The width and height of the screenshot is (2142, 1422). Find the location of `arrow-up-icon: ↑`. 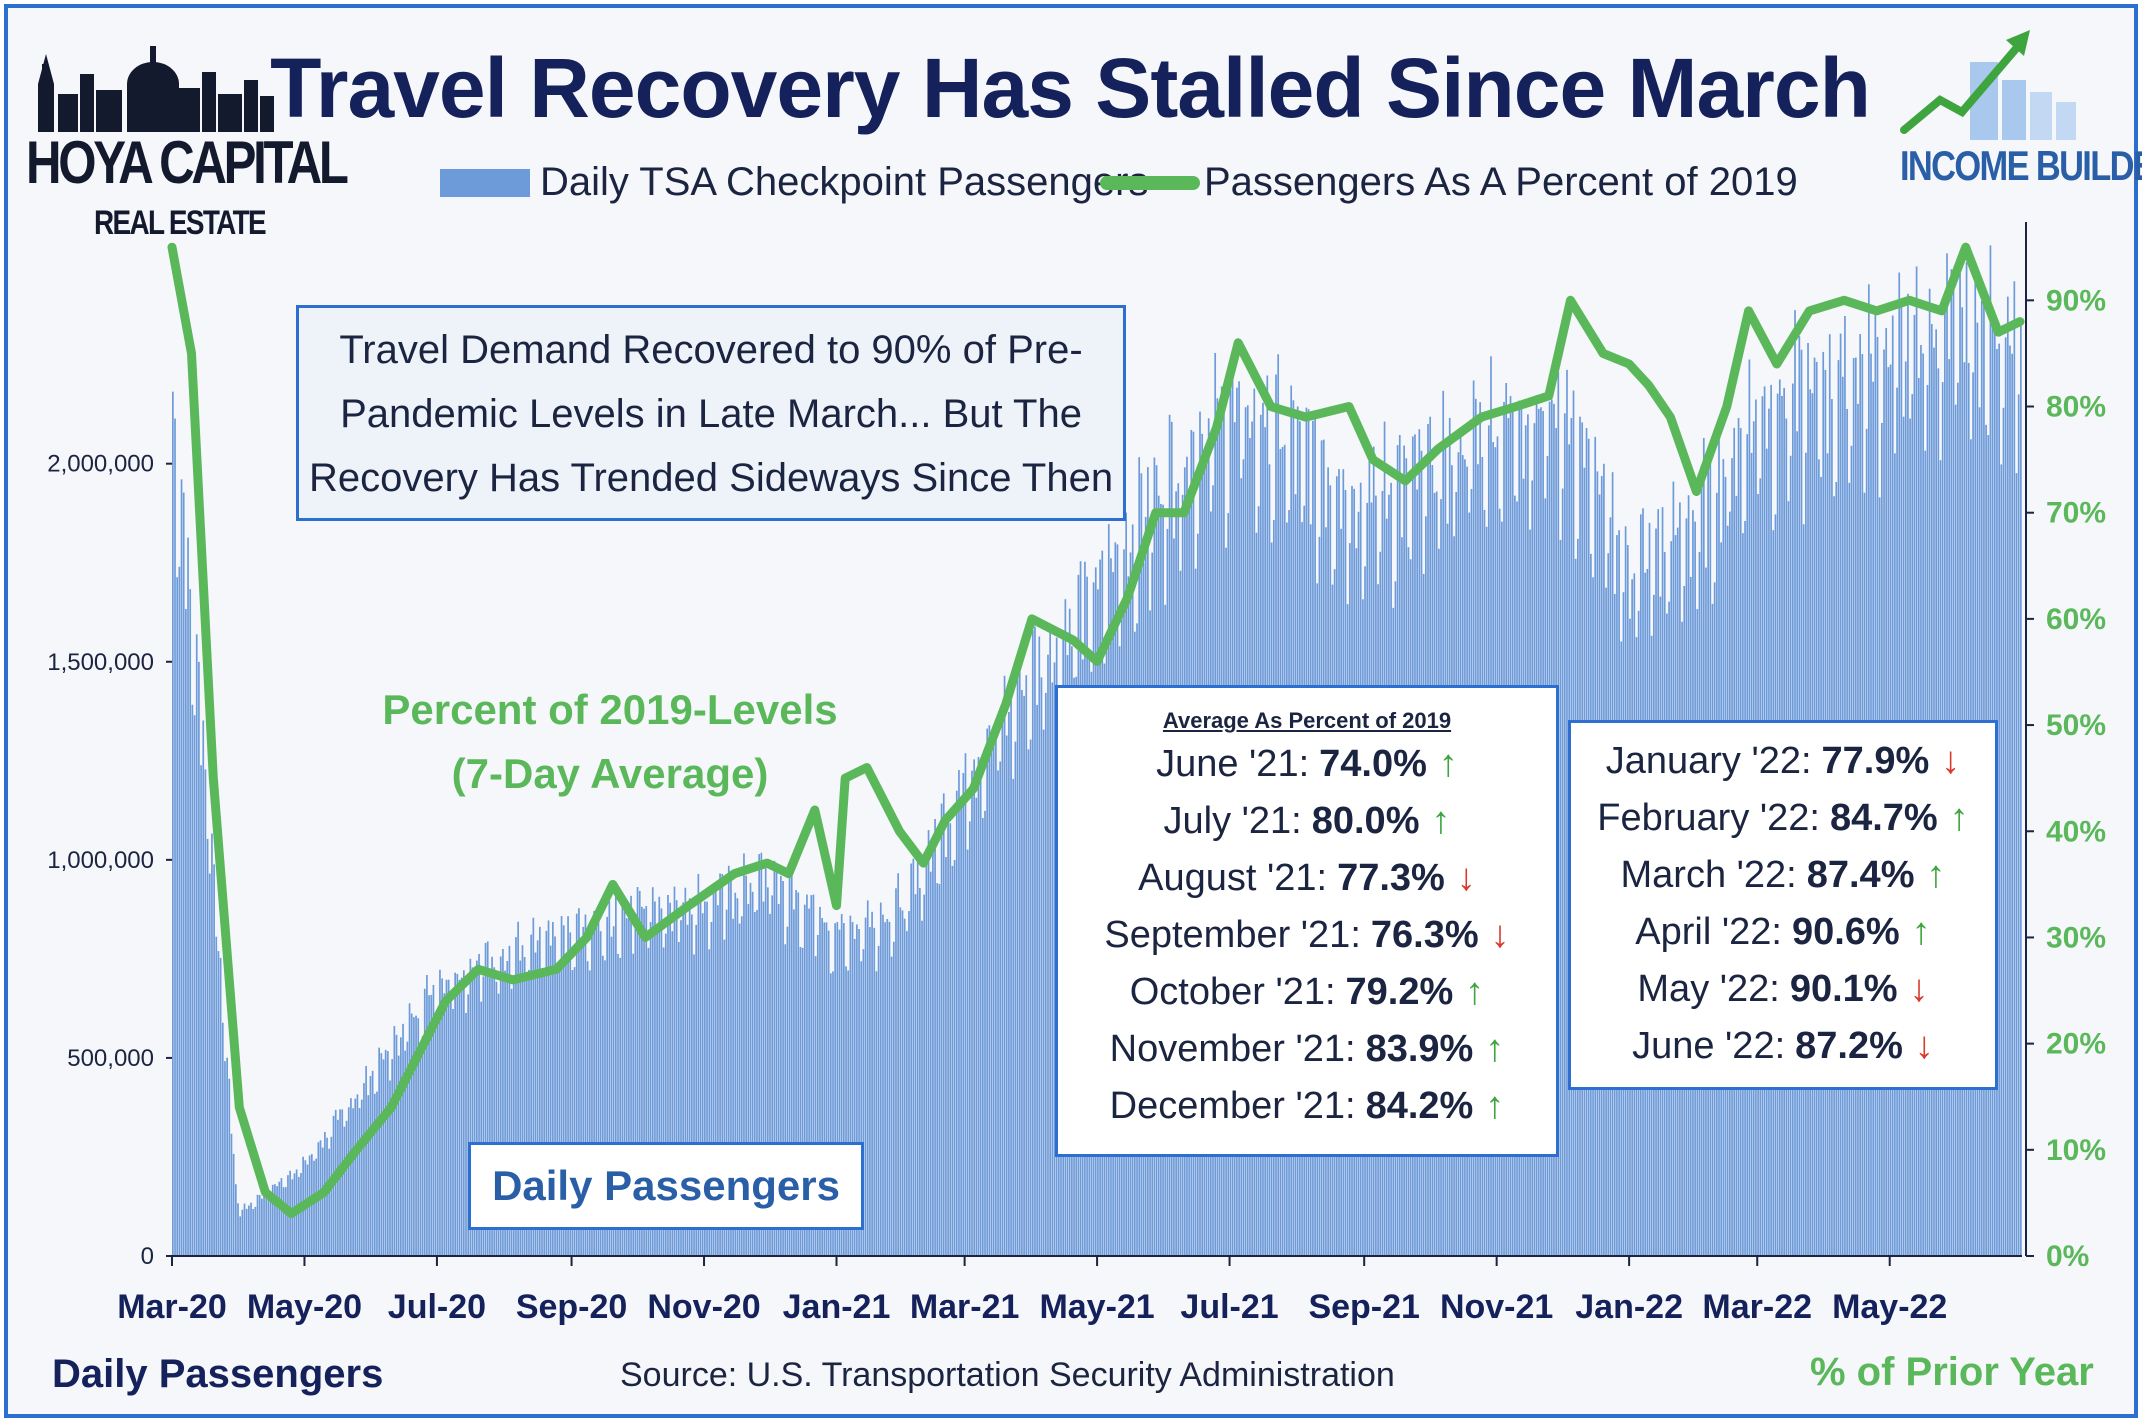

arrow-up-icon: ↑ is located at coordinates (1475, 992).